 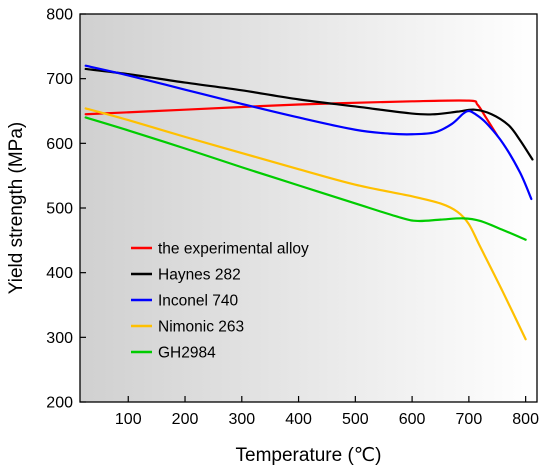 What do you see at coordinates (59, 338) in the screenshot?
I see `y-tick-label-300: 300` at bounding box center [59, 338].